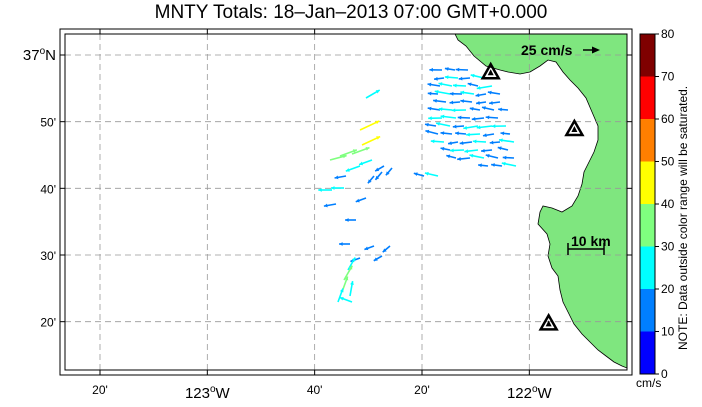 The image size is (702, 407). I want to click on lat-label: 50', so click(48, 123).